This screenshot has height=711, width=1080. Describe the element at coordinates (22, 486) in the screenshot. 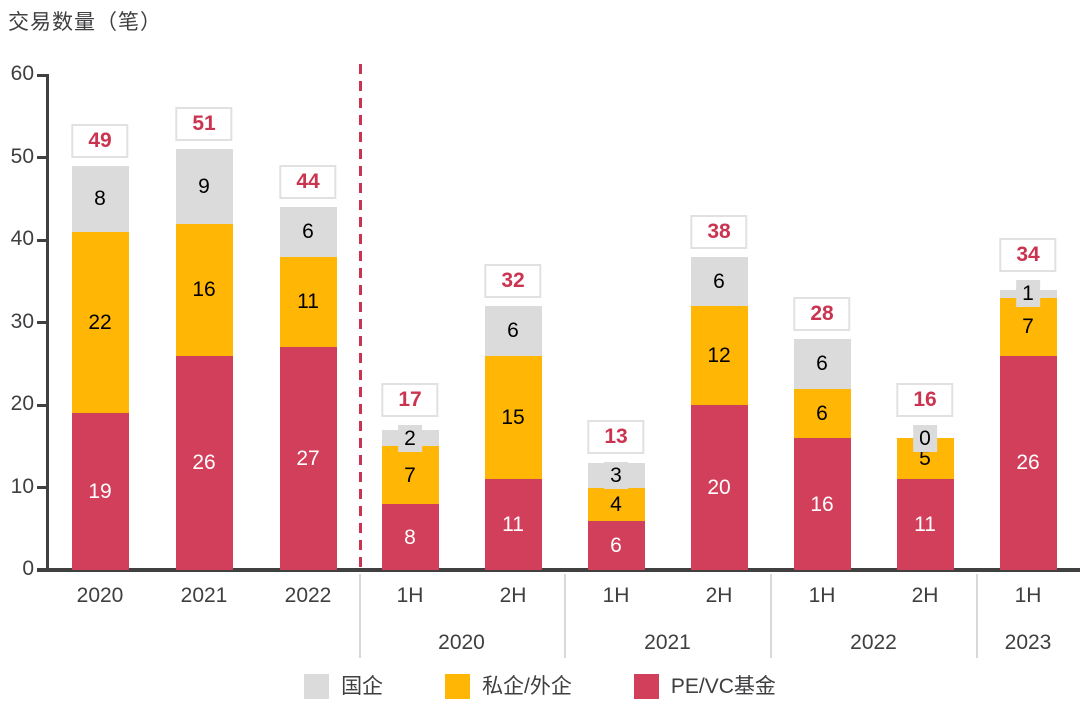

I see `y-axis-tick-label: 10` at that location.